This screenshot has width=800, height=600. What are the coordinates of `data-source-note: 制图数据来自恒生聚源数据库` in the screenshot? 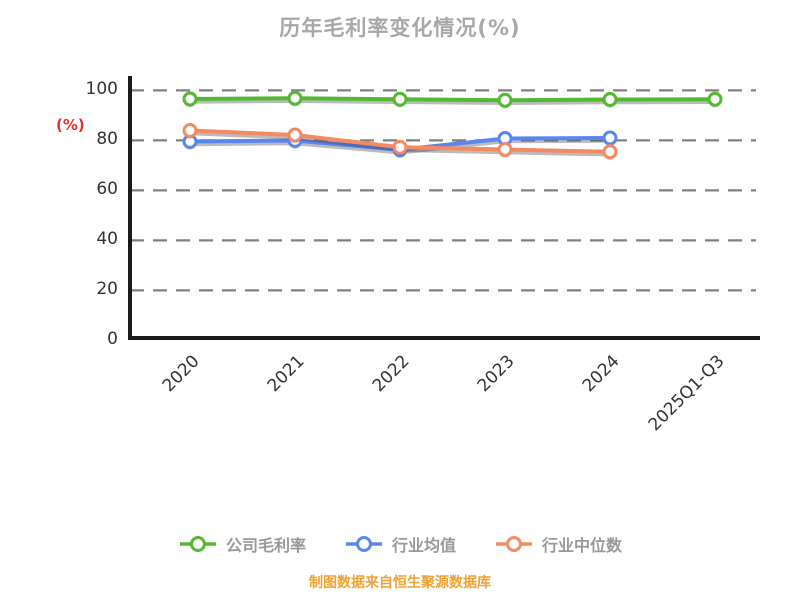 It's located at (400, 583).